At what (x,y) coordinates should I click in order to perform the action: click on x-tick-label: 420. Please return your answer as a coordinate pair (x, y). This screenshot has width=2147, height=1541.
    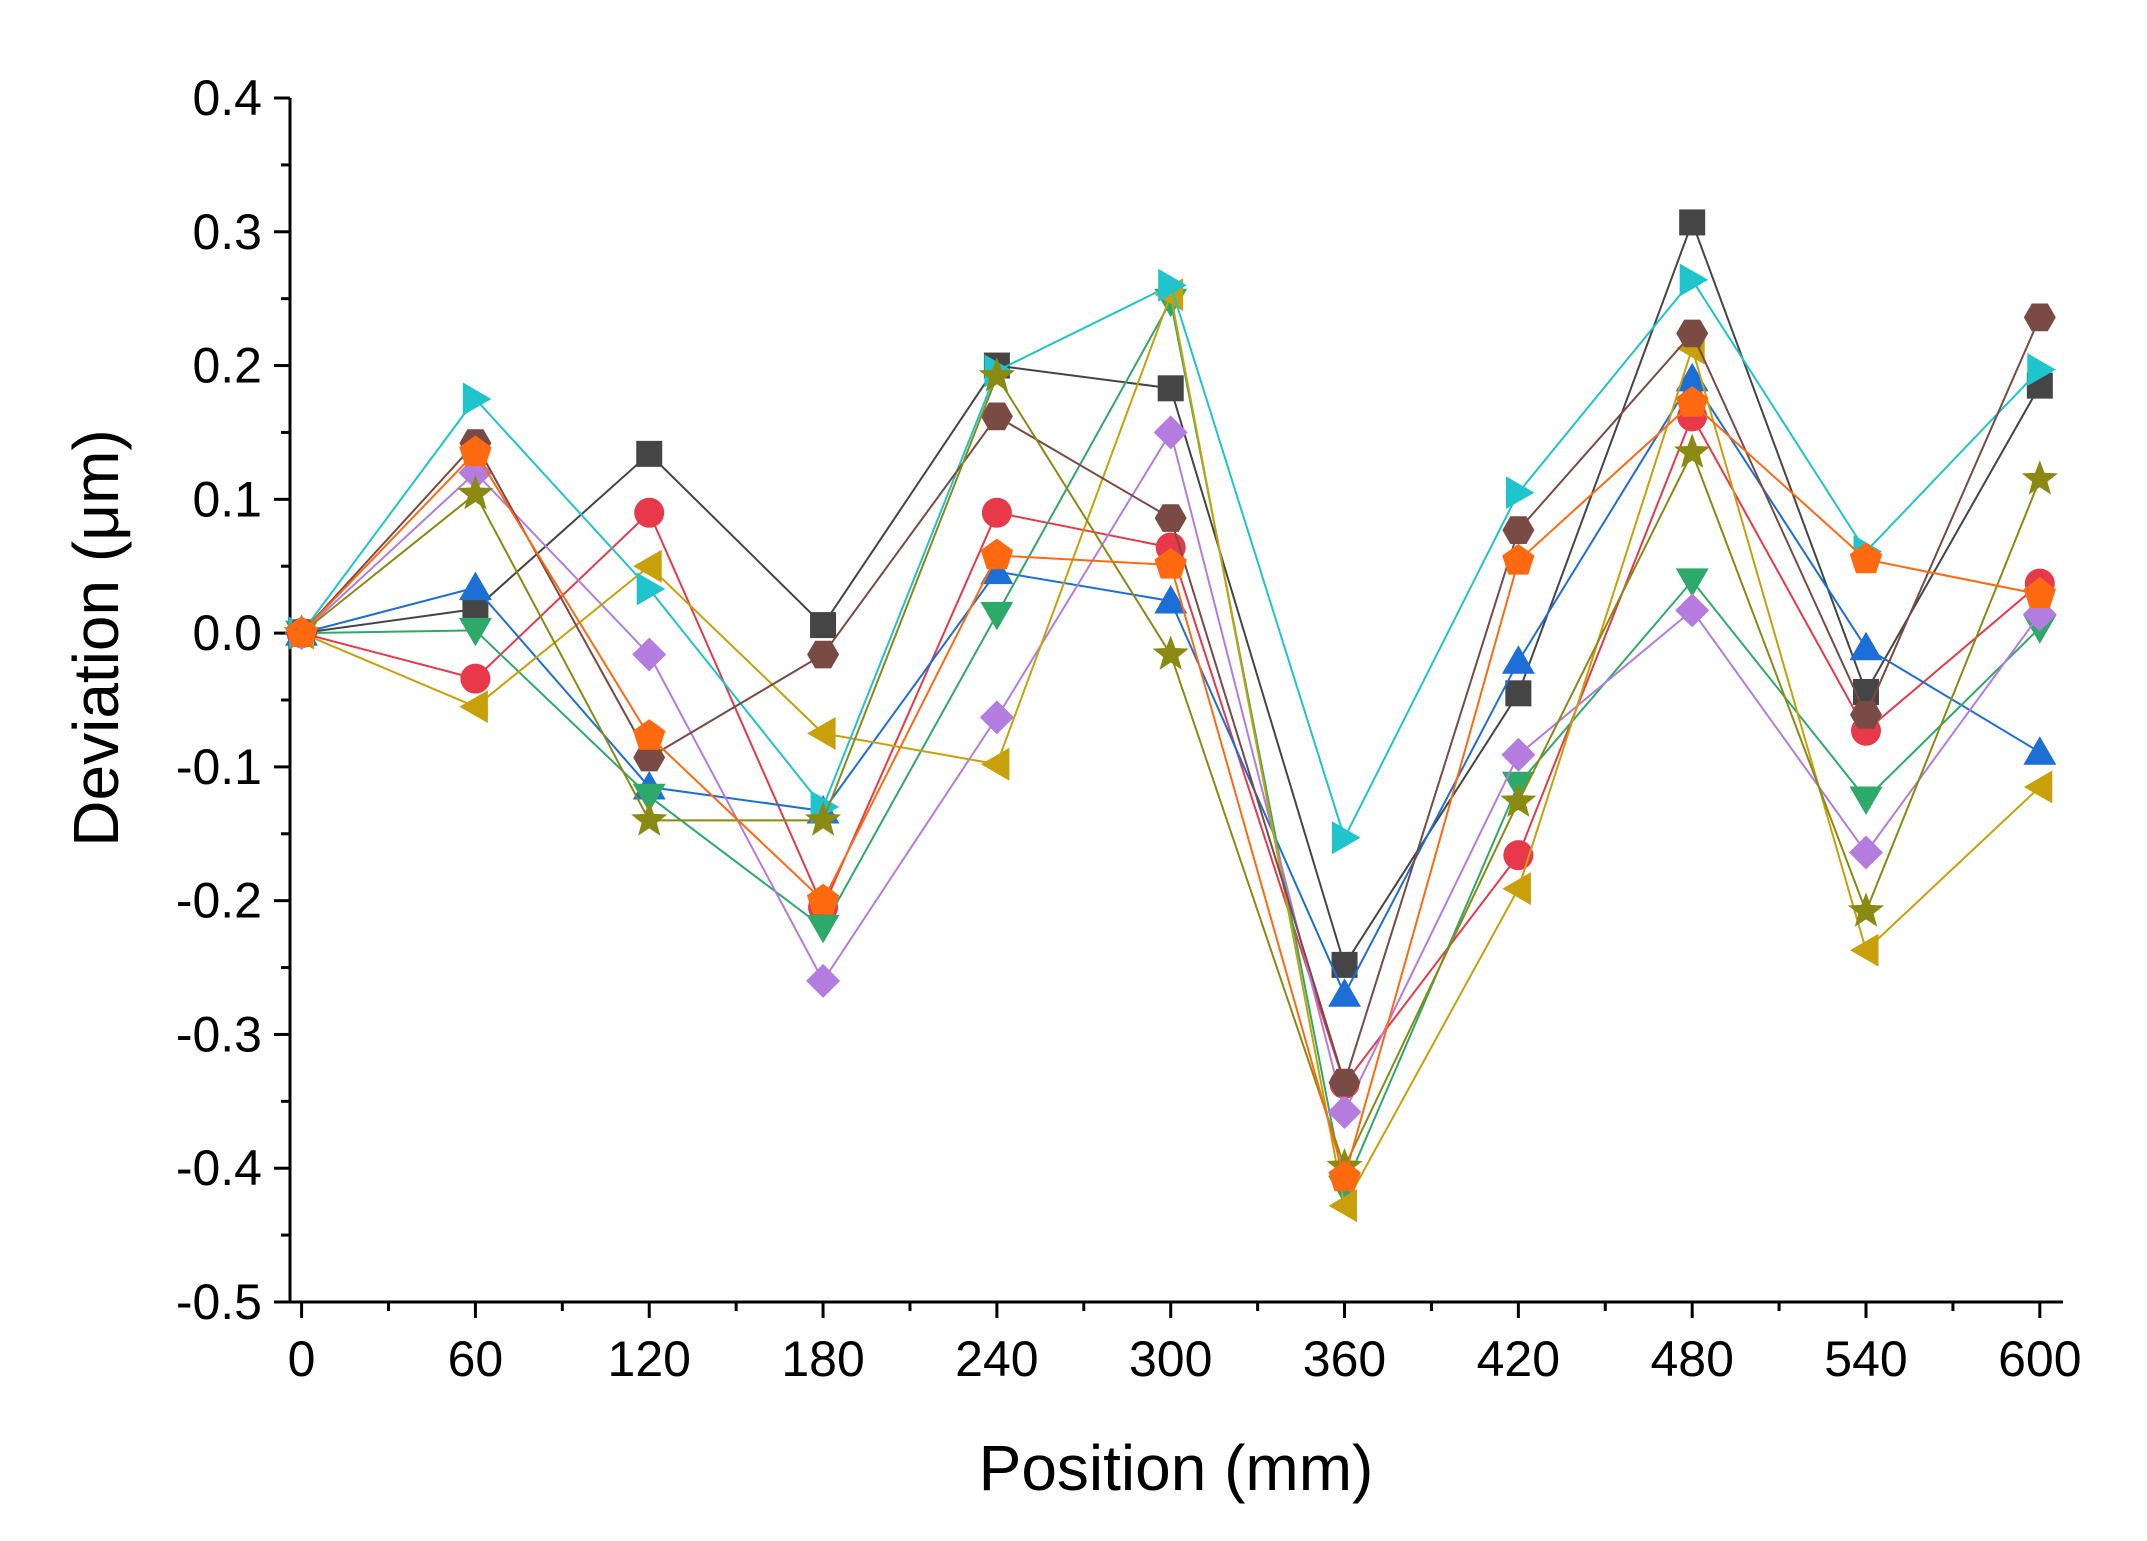
    Looking at the image, I should click on (1518, 1359).